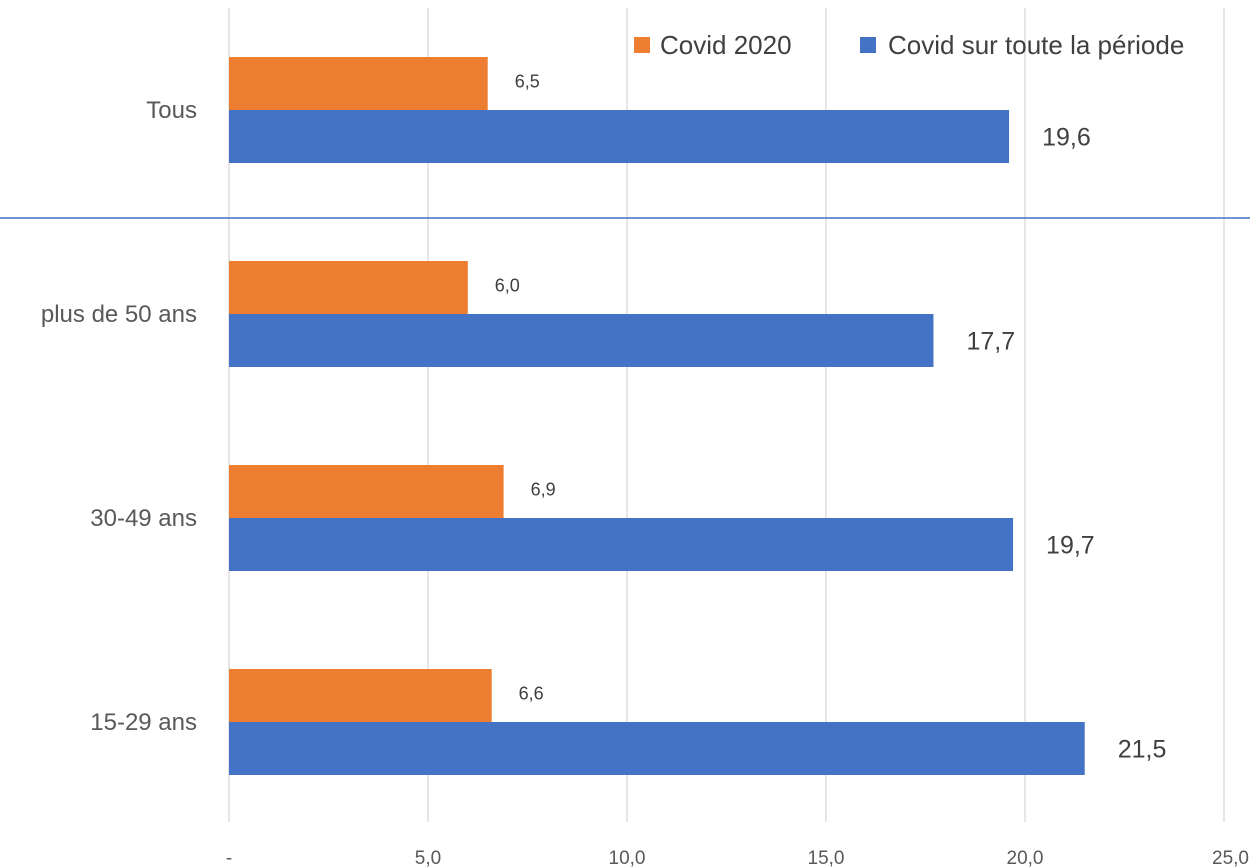  I want to click on data-label-covid-2020-plus-de-50-ans: 6,0, so click(507, 286).